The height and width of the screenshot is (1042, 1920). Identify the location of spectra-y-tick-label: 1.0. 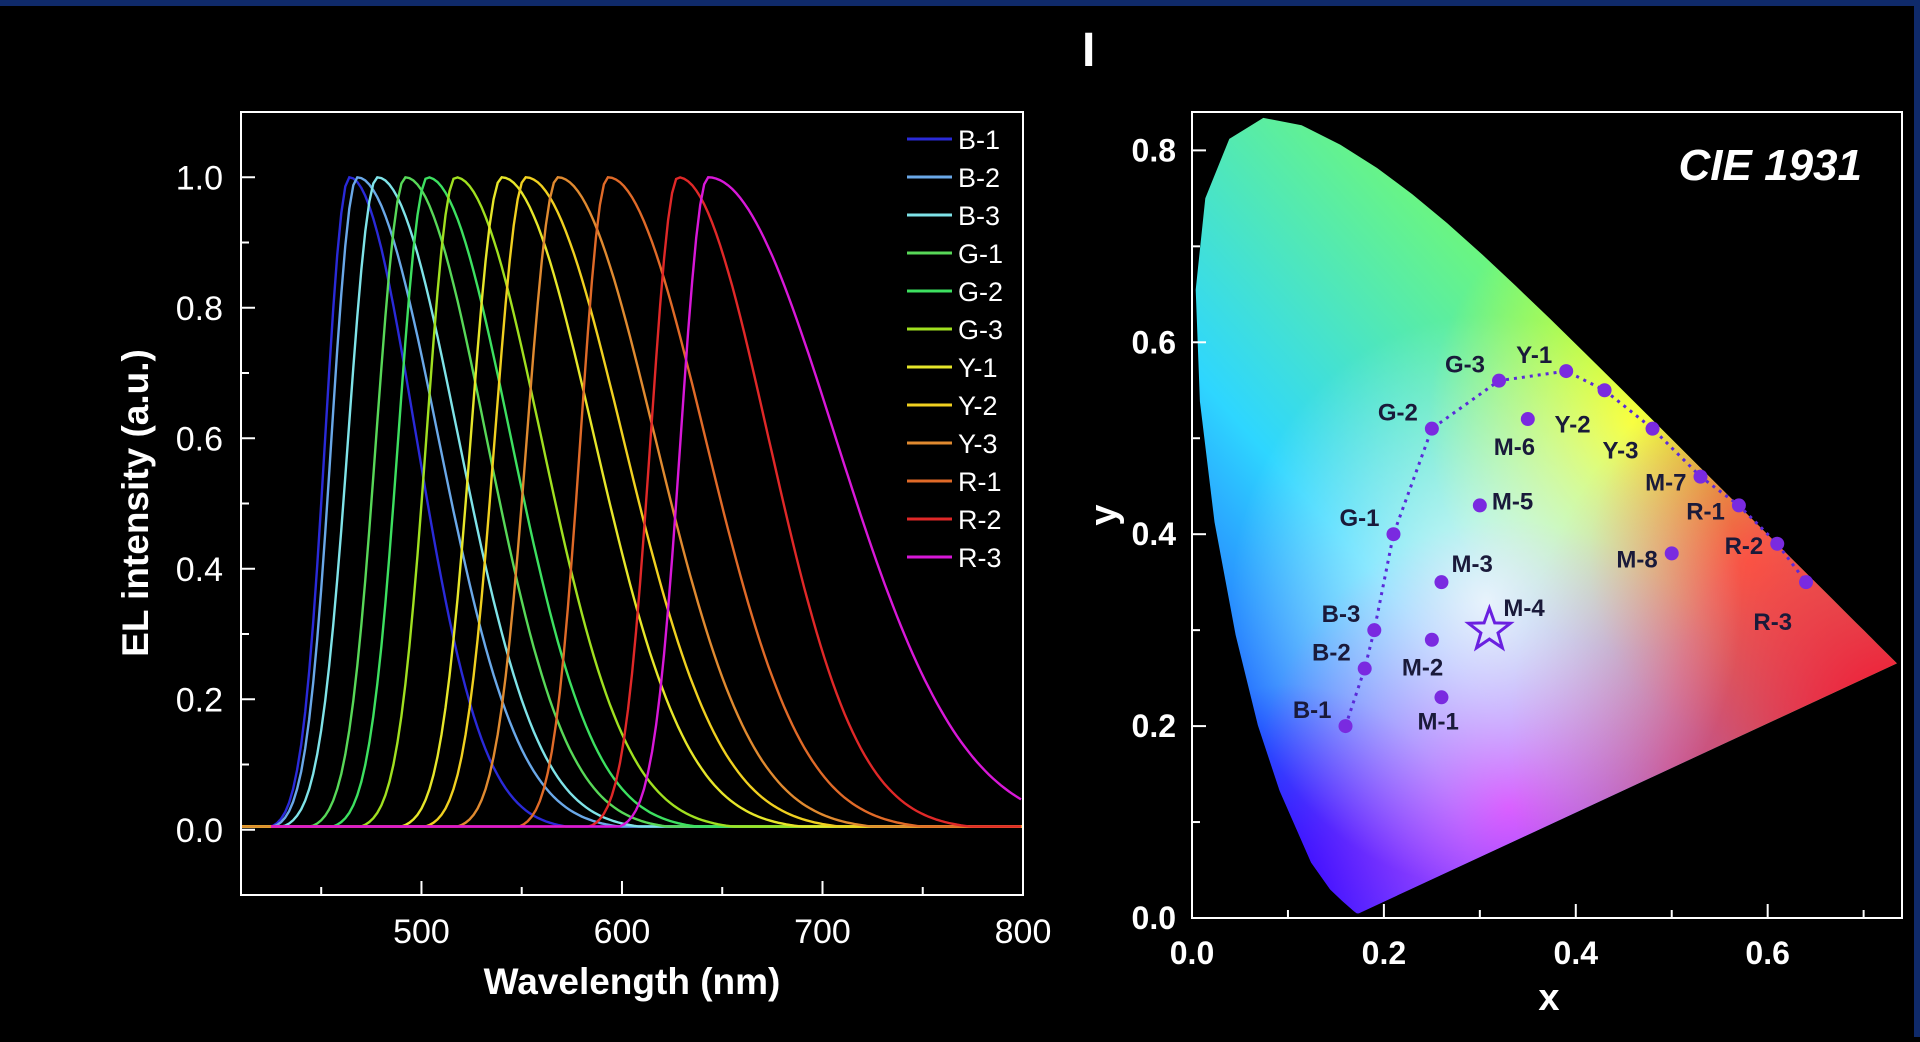
(199, 178).